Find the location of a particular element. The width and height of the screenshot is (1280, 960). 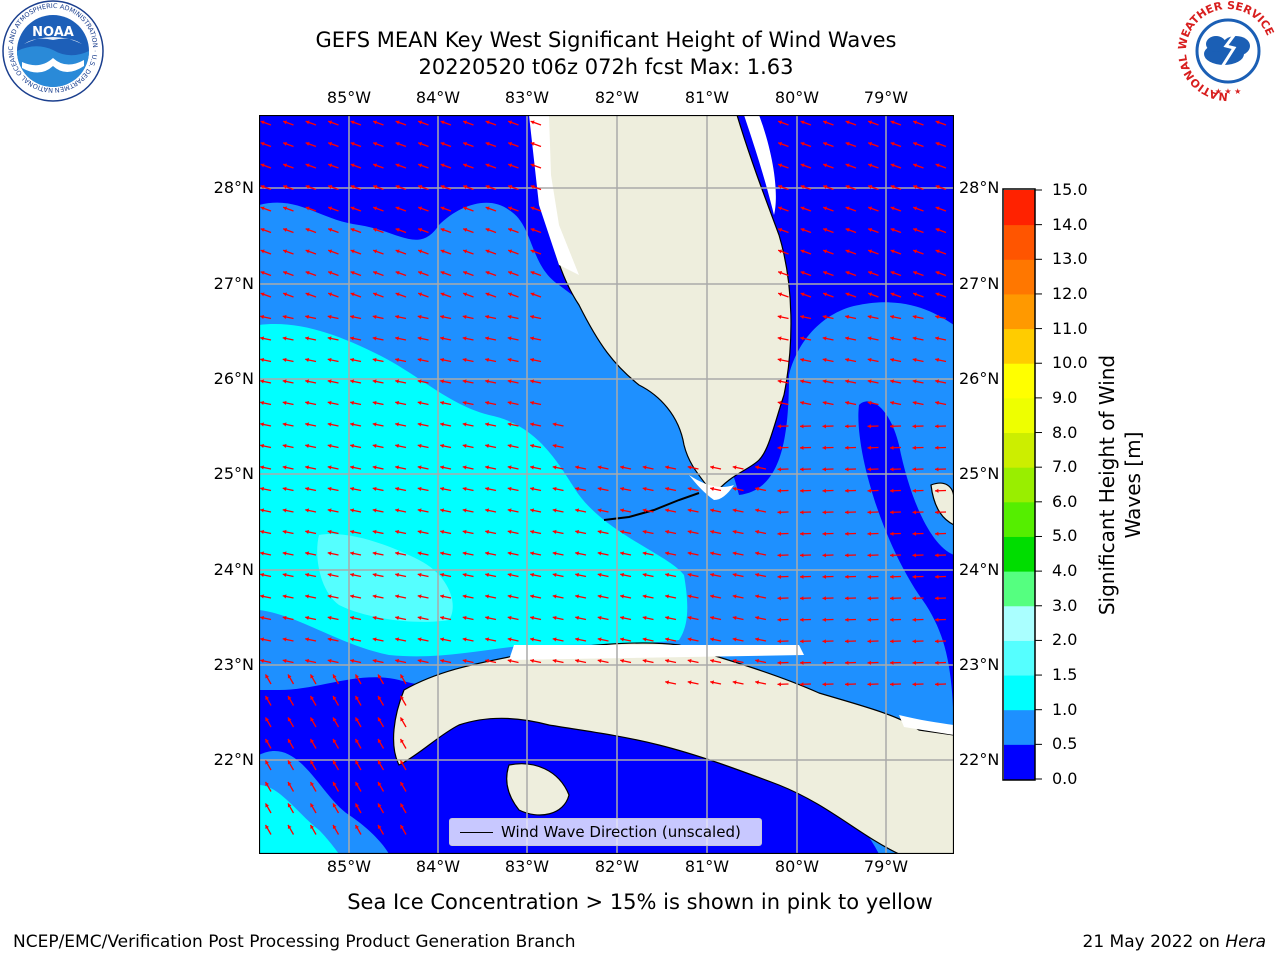

colorbar-tick-label: 9.0 is located at coordinates (1065, 397).